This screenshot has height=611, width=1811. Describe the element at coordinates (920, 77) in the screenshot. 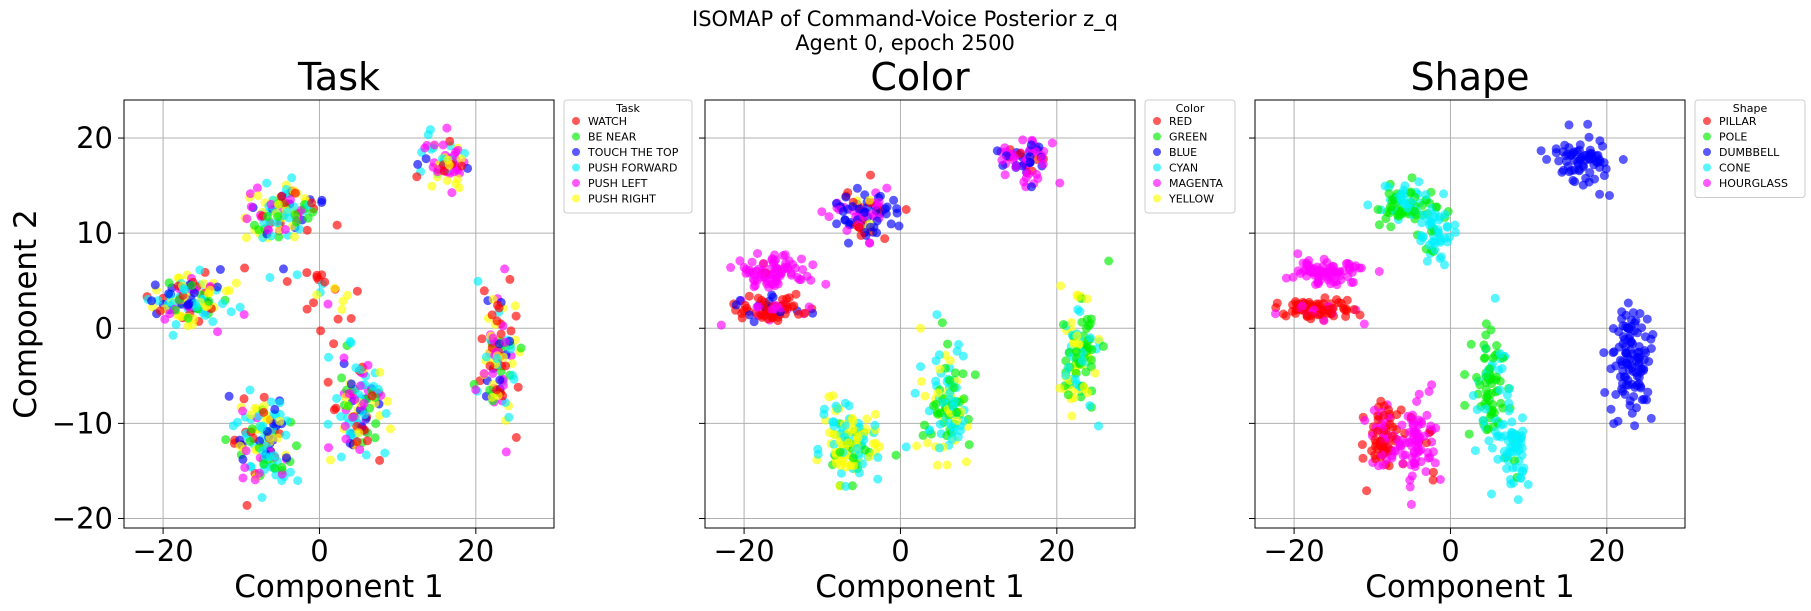

I see `panel-title: Color` at that location.